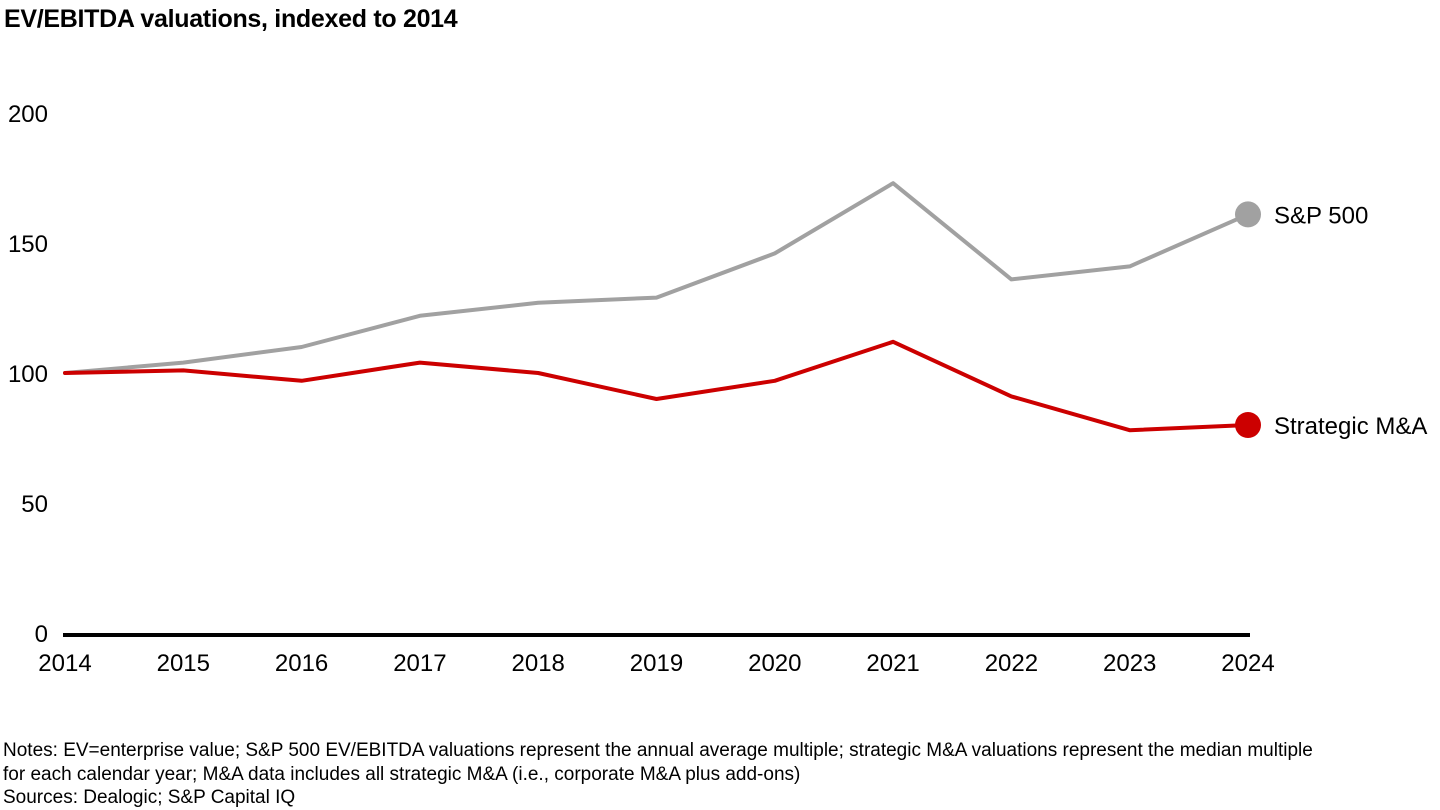 Image resolution: width=1440 pixels, height=810 pixels. Describe the element at coordinates (301, 663) in the screenshot. I see `x-tick-label-2016: 2016` at that location.